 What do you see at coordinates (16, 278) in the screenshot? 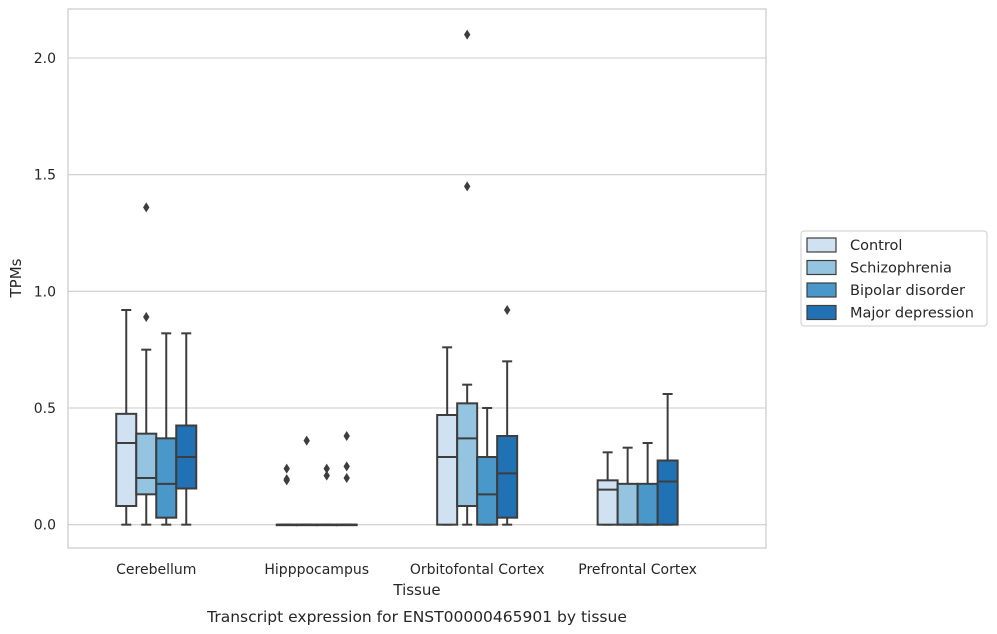
I see `y-axis-title: TPMs` at bounding box center [16, 278].